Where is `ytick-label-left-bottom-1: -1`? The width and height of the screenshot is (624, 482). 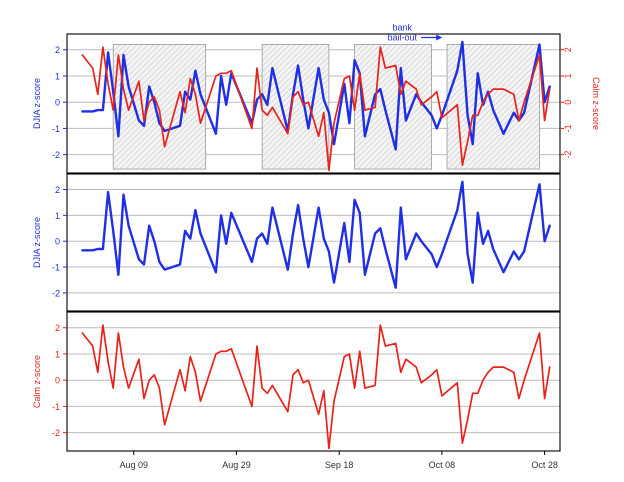 ytick-label-left-bottom-1: -1 is located at coordinates (56, 407).